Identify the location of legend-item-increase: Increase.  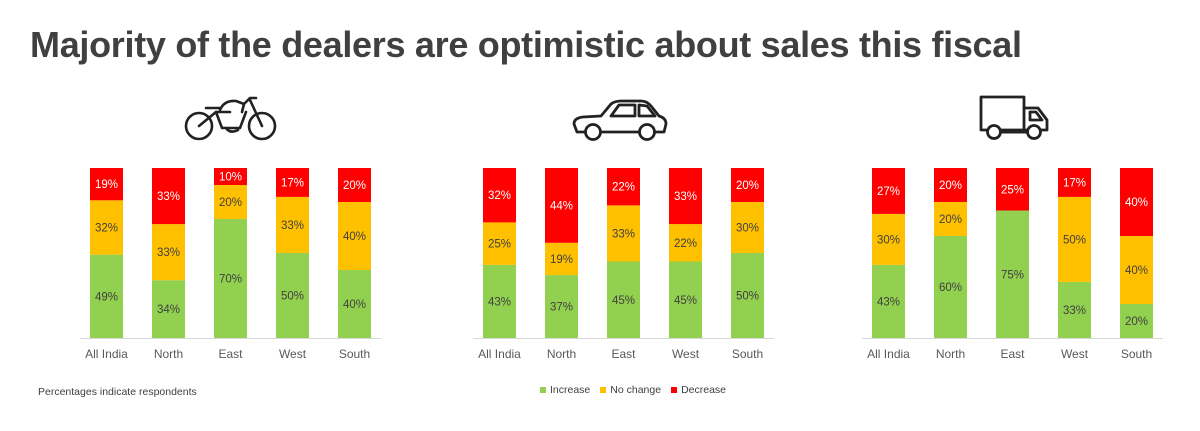
(565, 390).